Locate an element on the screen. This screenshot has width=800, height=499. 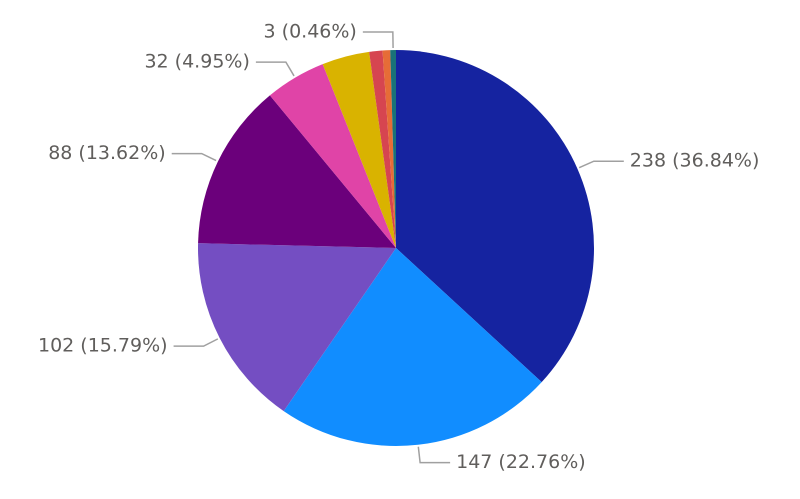
data-label: 3 (0.46%) is located at coordinates (310, 32).